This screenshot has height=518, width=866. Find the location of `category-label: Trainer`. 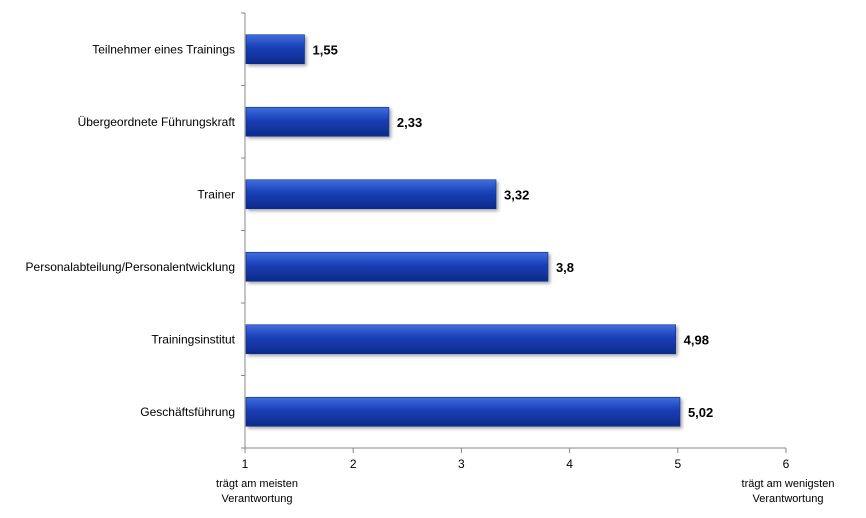

category-label: Trainer is located at coordinates (216, 194).